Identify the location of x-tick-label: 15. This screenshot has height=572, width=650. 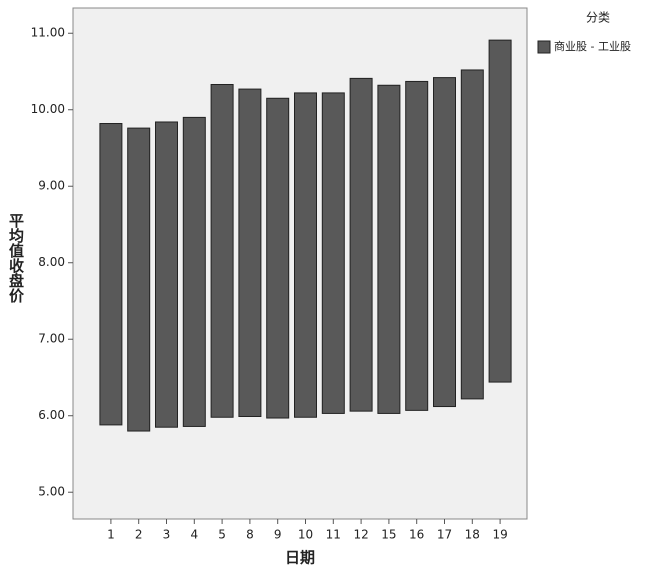
(388, 535).